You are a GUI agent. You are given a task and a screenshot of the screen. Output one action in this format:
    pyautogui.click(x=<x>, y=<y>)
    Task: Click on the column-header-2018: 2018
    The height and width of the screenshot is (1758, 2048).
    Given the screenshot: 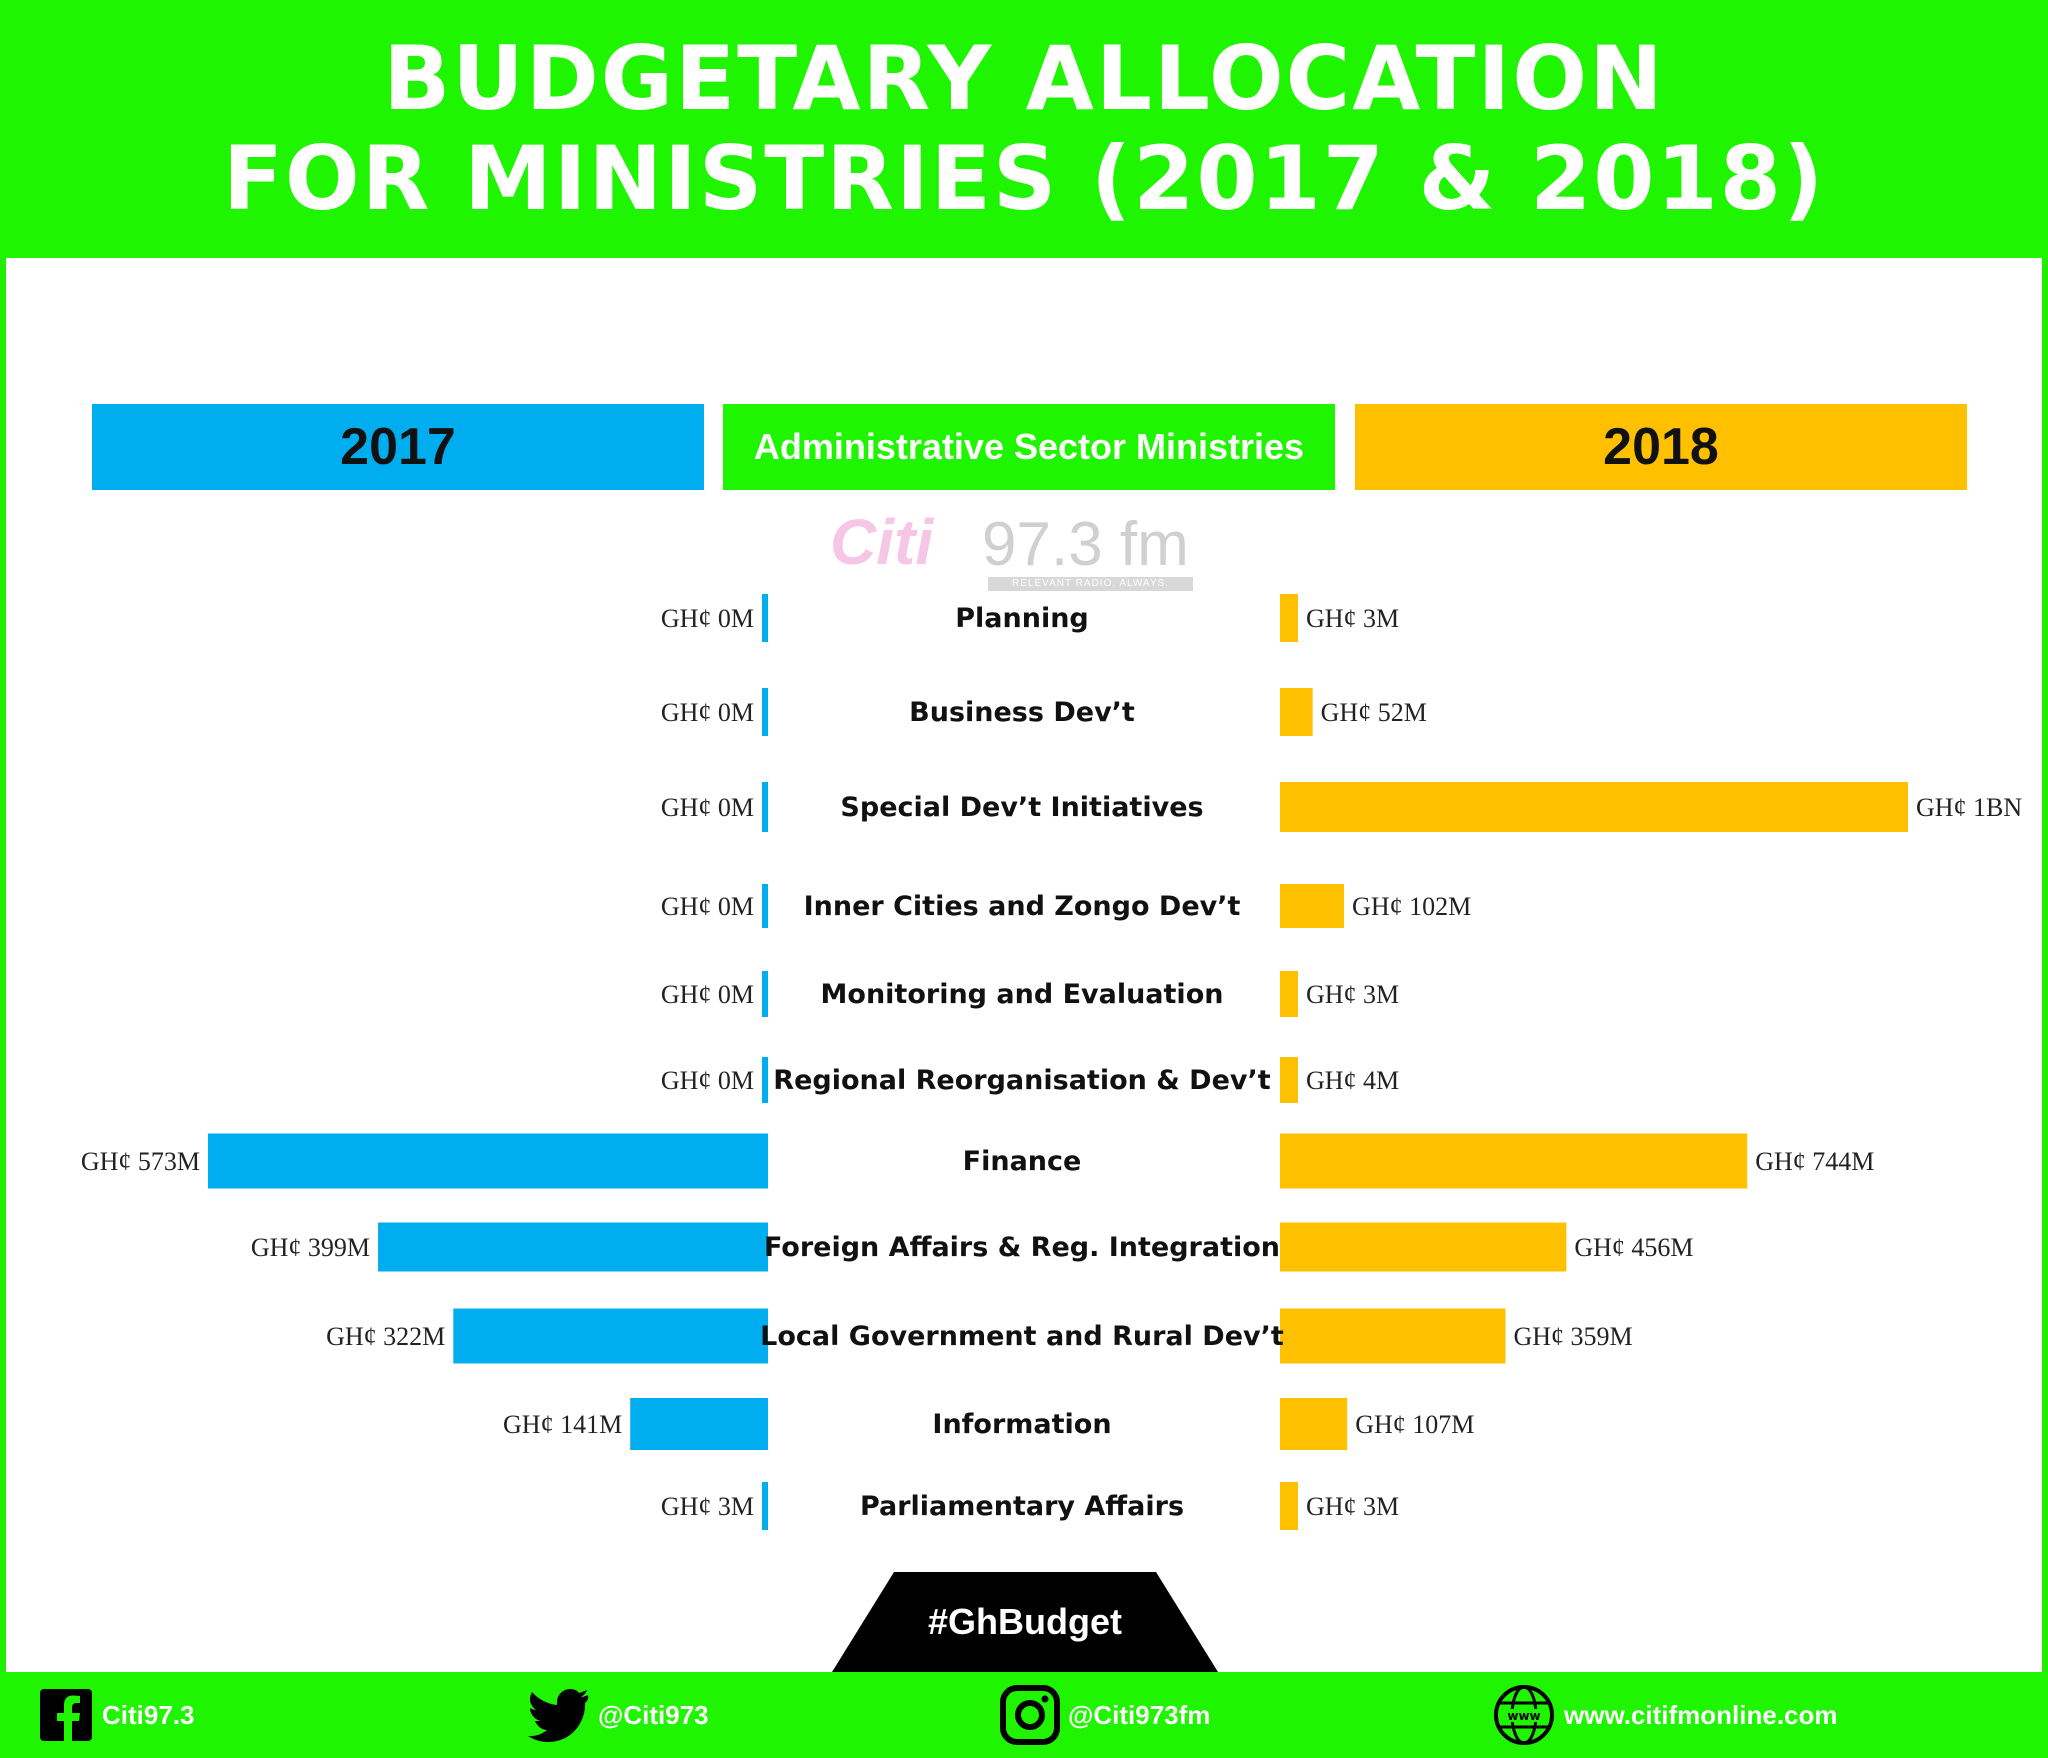 What is the action you would take?
    pyautogui.click(x=1661, y=447)
    